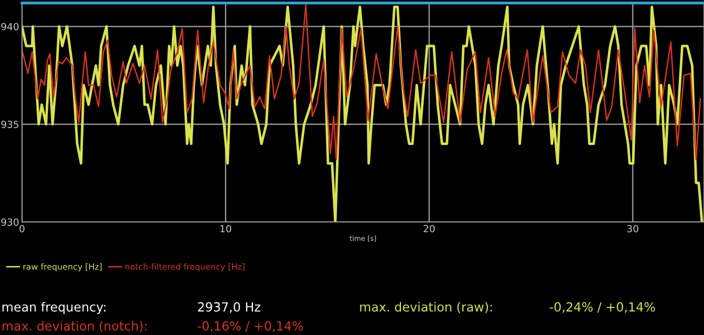  I want to click on x-tick-label: 20, so click(429, 228).